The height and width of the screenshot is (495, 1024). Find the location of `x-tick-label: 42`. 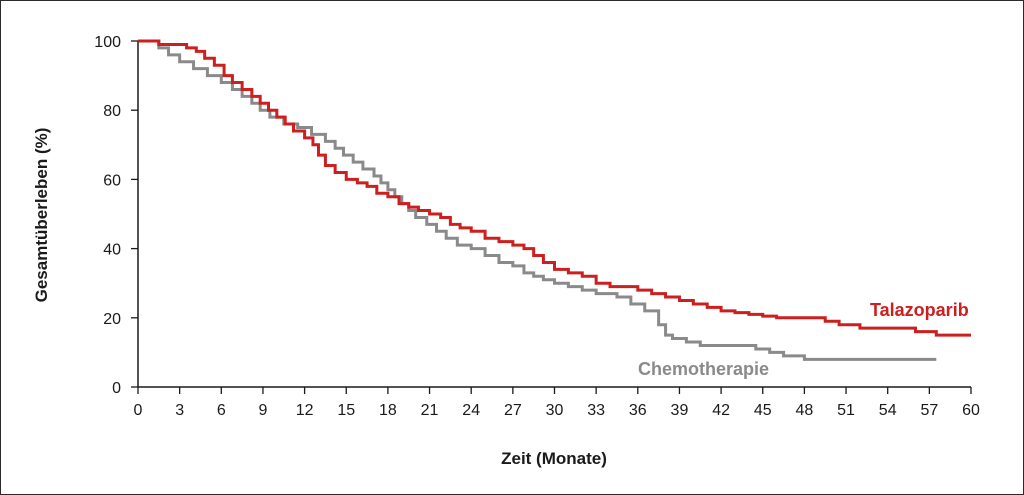

x-tick-label: 42 is located at coordinates (721, 410).